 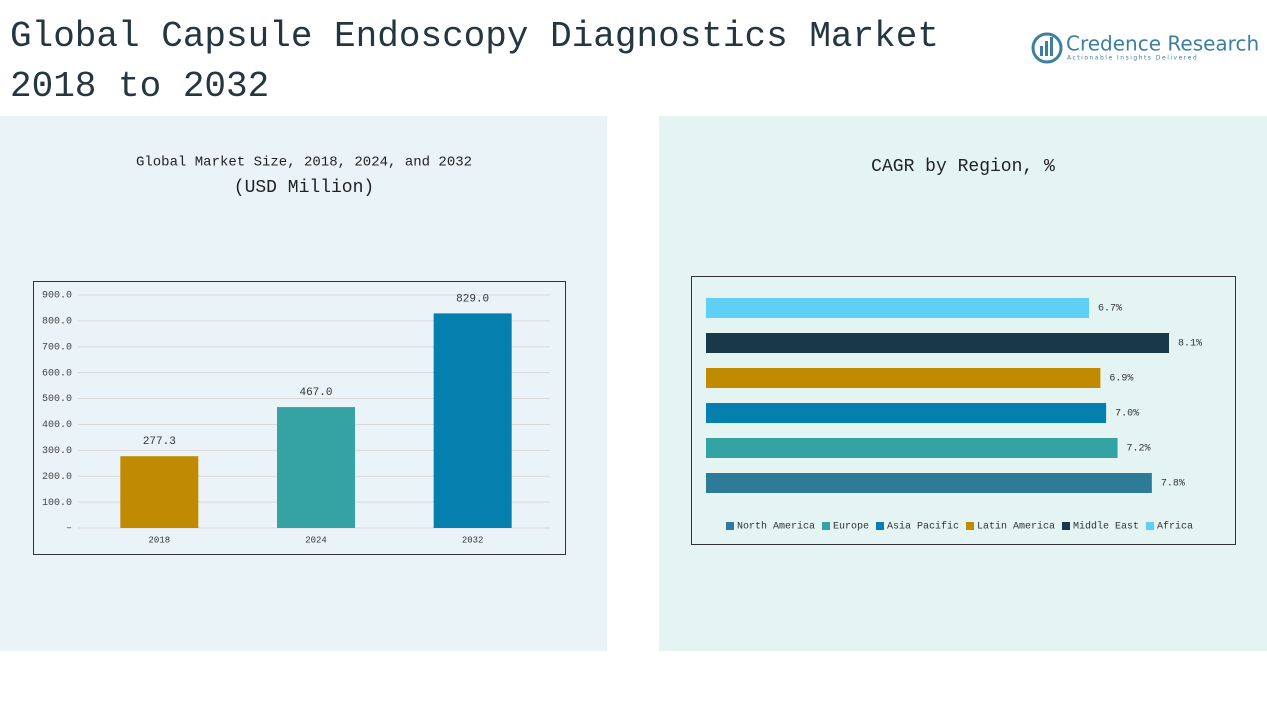 I want to click on value-label: 7.2%, so click(x=1139, y=449).